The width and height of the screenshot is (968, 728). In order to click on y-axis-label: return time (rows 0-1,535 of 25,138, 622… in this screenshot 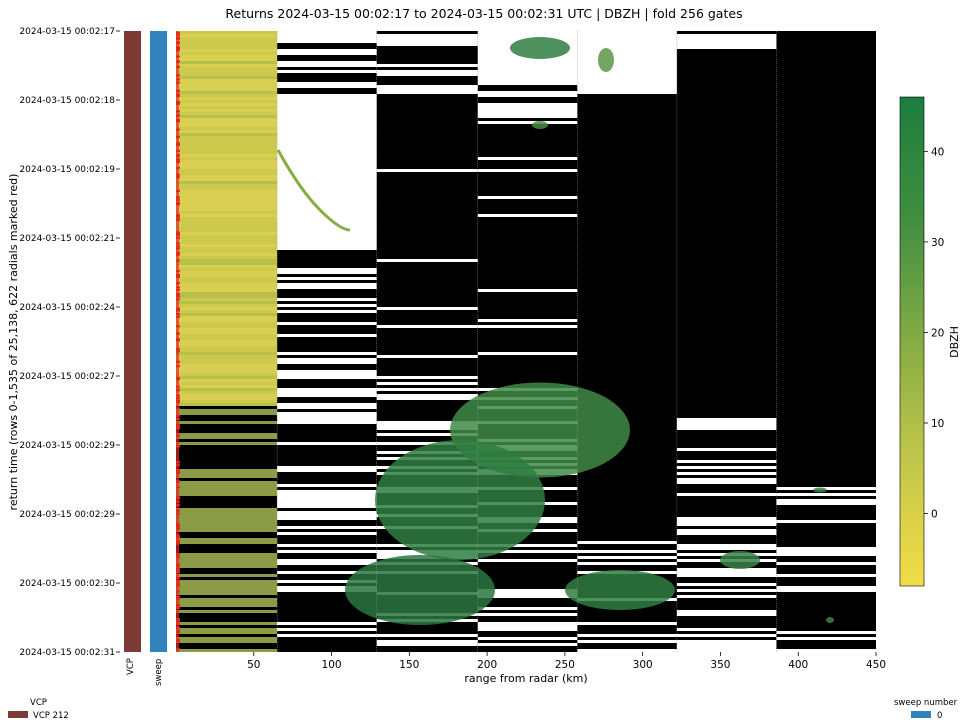, I will do `click(13, 342)`.